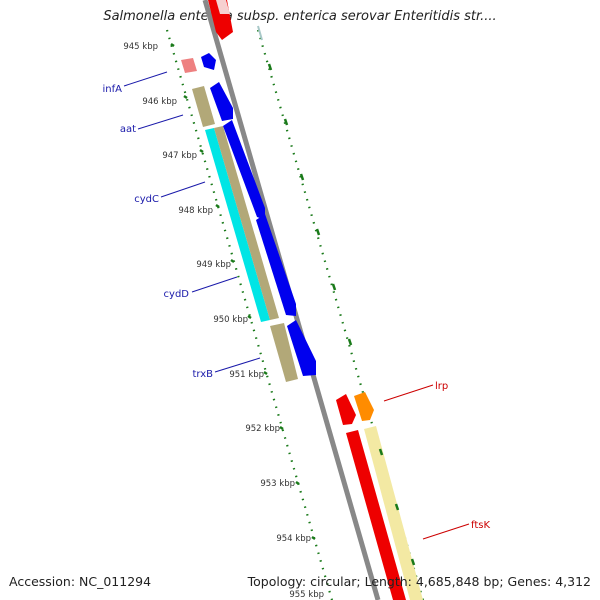 Image resolution: width=600 pixels, height=600 pixels. What do you see at coordinates (179, 156) in the screenshot?
I see `tick-label-947: 947 kbp` at bounding box center [179, 156].